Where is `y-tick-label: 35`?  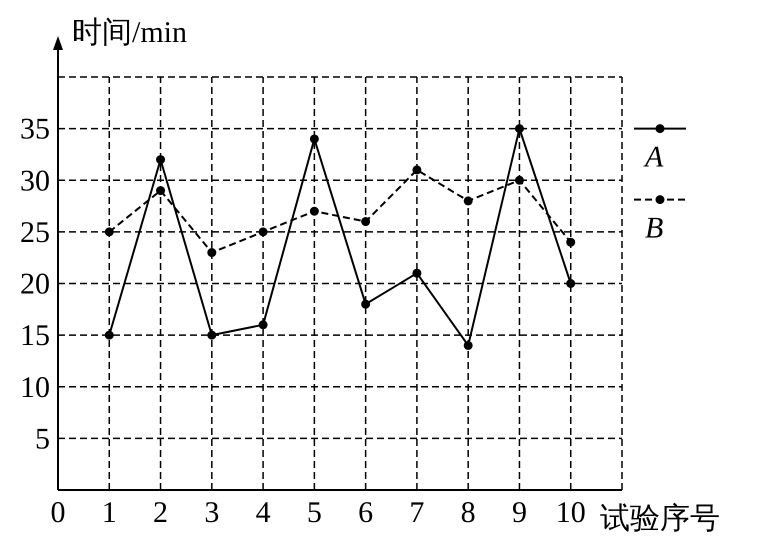
y-tick-label: 35 is located at coordinates (35, 129).